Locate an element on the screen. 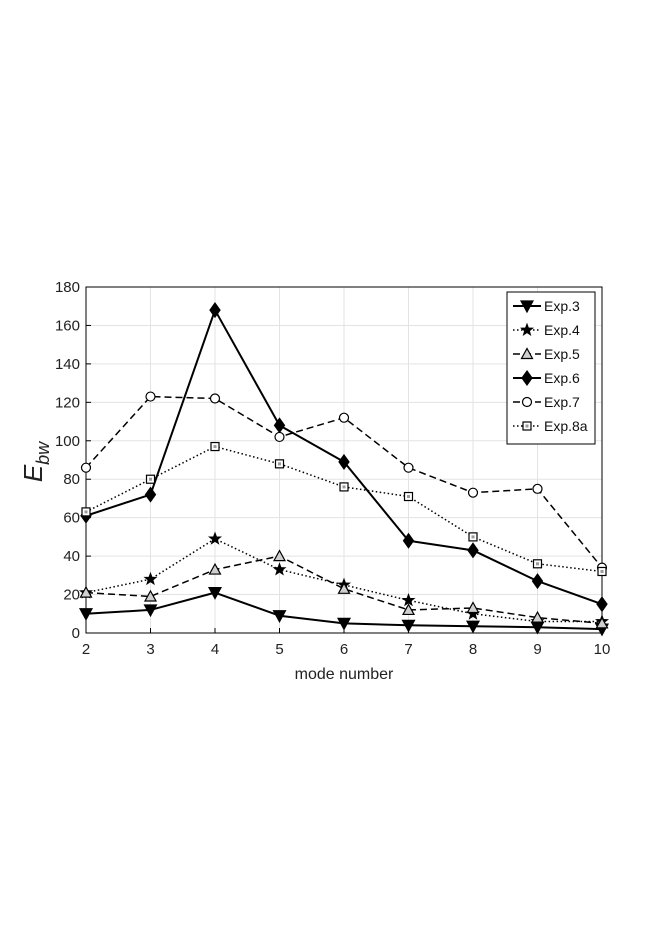 The image size is (665, 940). legend-item: Exp.5 is located at coordinates (546, 354).